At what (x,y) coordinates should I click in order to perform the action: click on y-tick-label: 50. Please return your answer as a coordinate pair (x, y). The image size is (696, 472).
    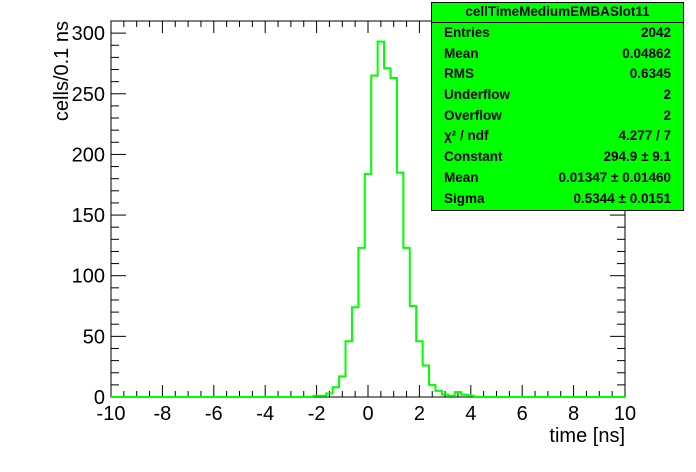
    Looking at the image, I should click on (94, 337).